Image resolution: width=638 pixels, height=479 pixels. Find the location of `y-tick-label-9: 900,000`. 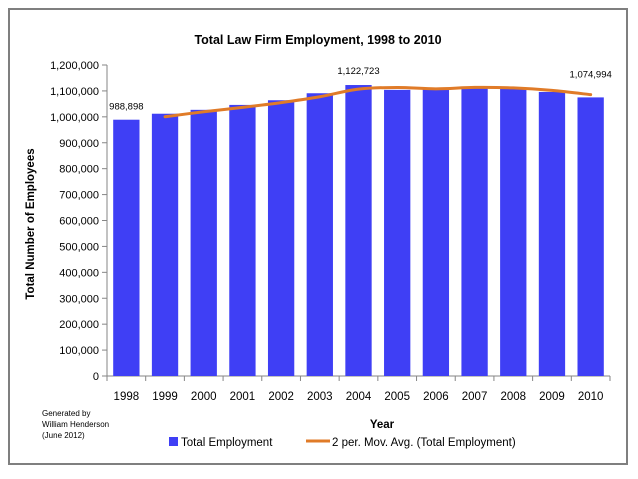

y-tick-label-9: 900,000 is located at coordinates (79, 144).